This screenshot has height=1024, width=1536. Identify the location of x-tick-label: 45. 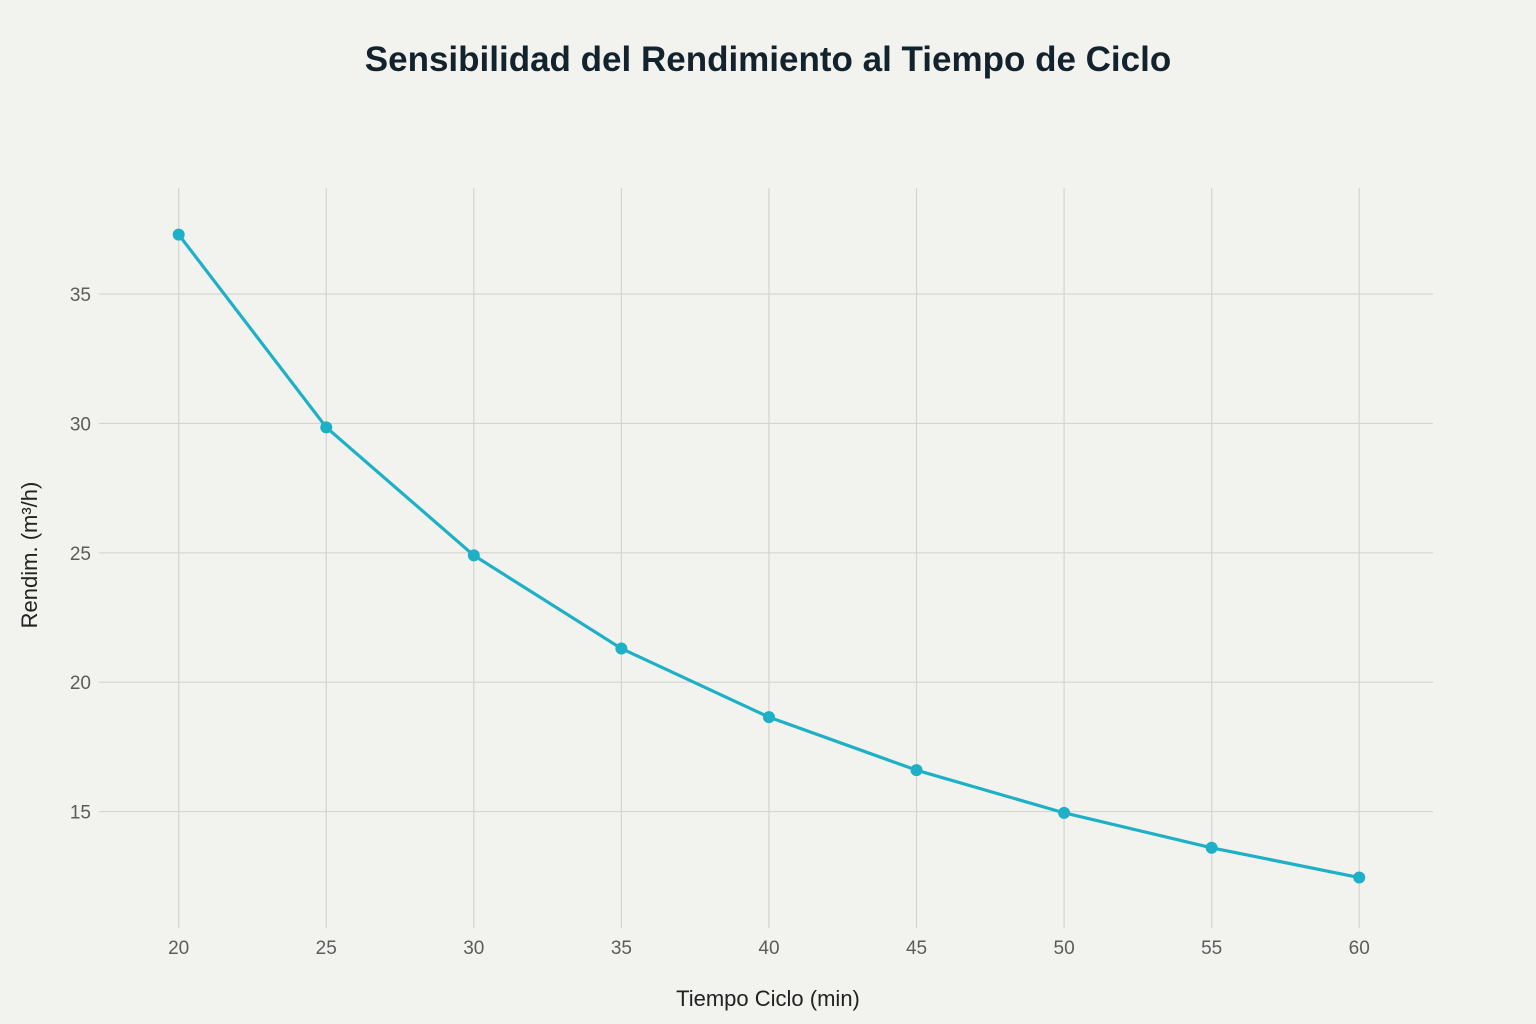
(916, 948).